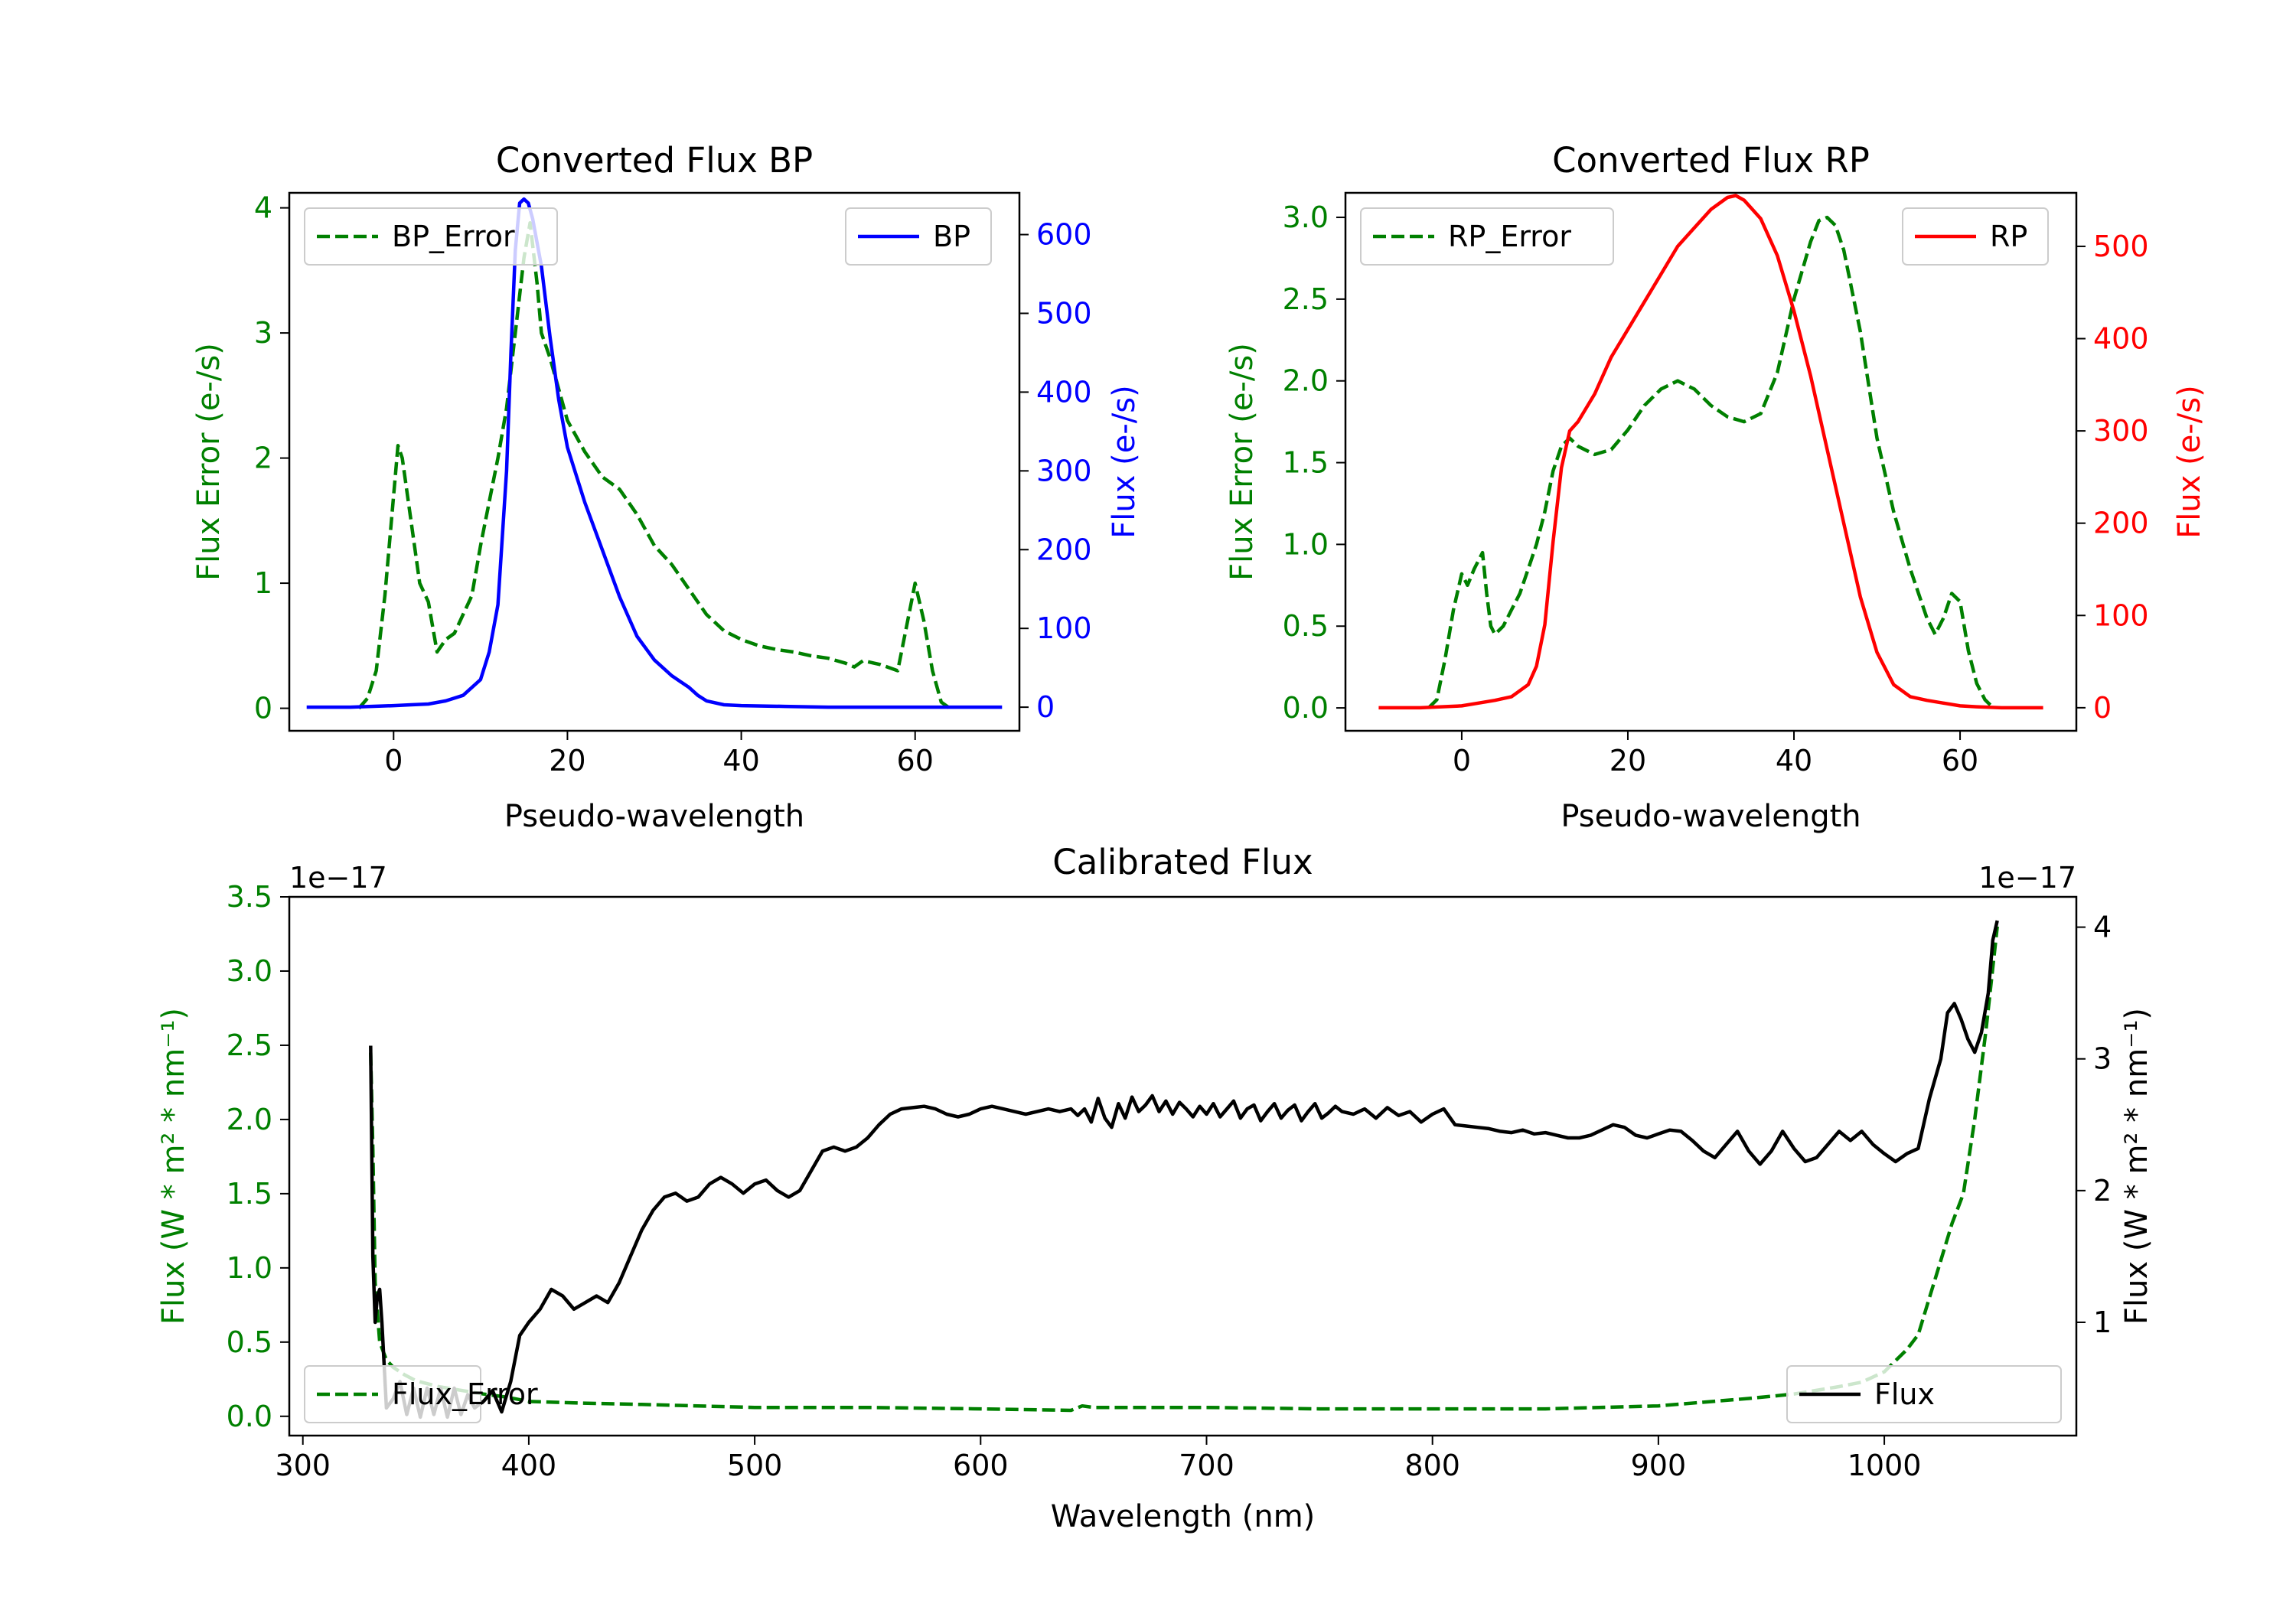 Image resolution: width=2296 pixels, height=1607 pixels. I want to click on y-left-offset-label: 1e−17, so click(338, 878).